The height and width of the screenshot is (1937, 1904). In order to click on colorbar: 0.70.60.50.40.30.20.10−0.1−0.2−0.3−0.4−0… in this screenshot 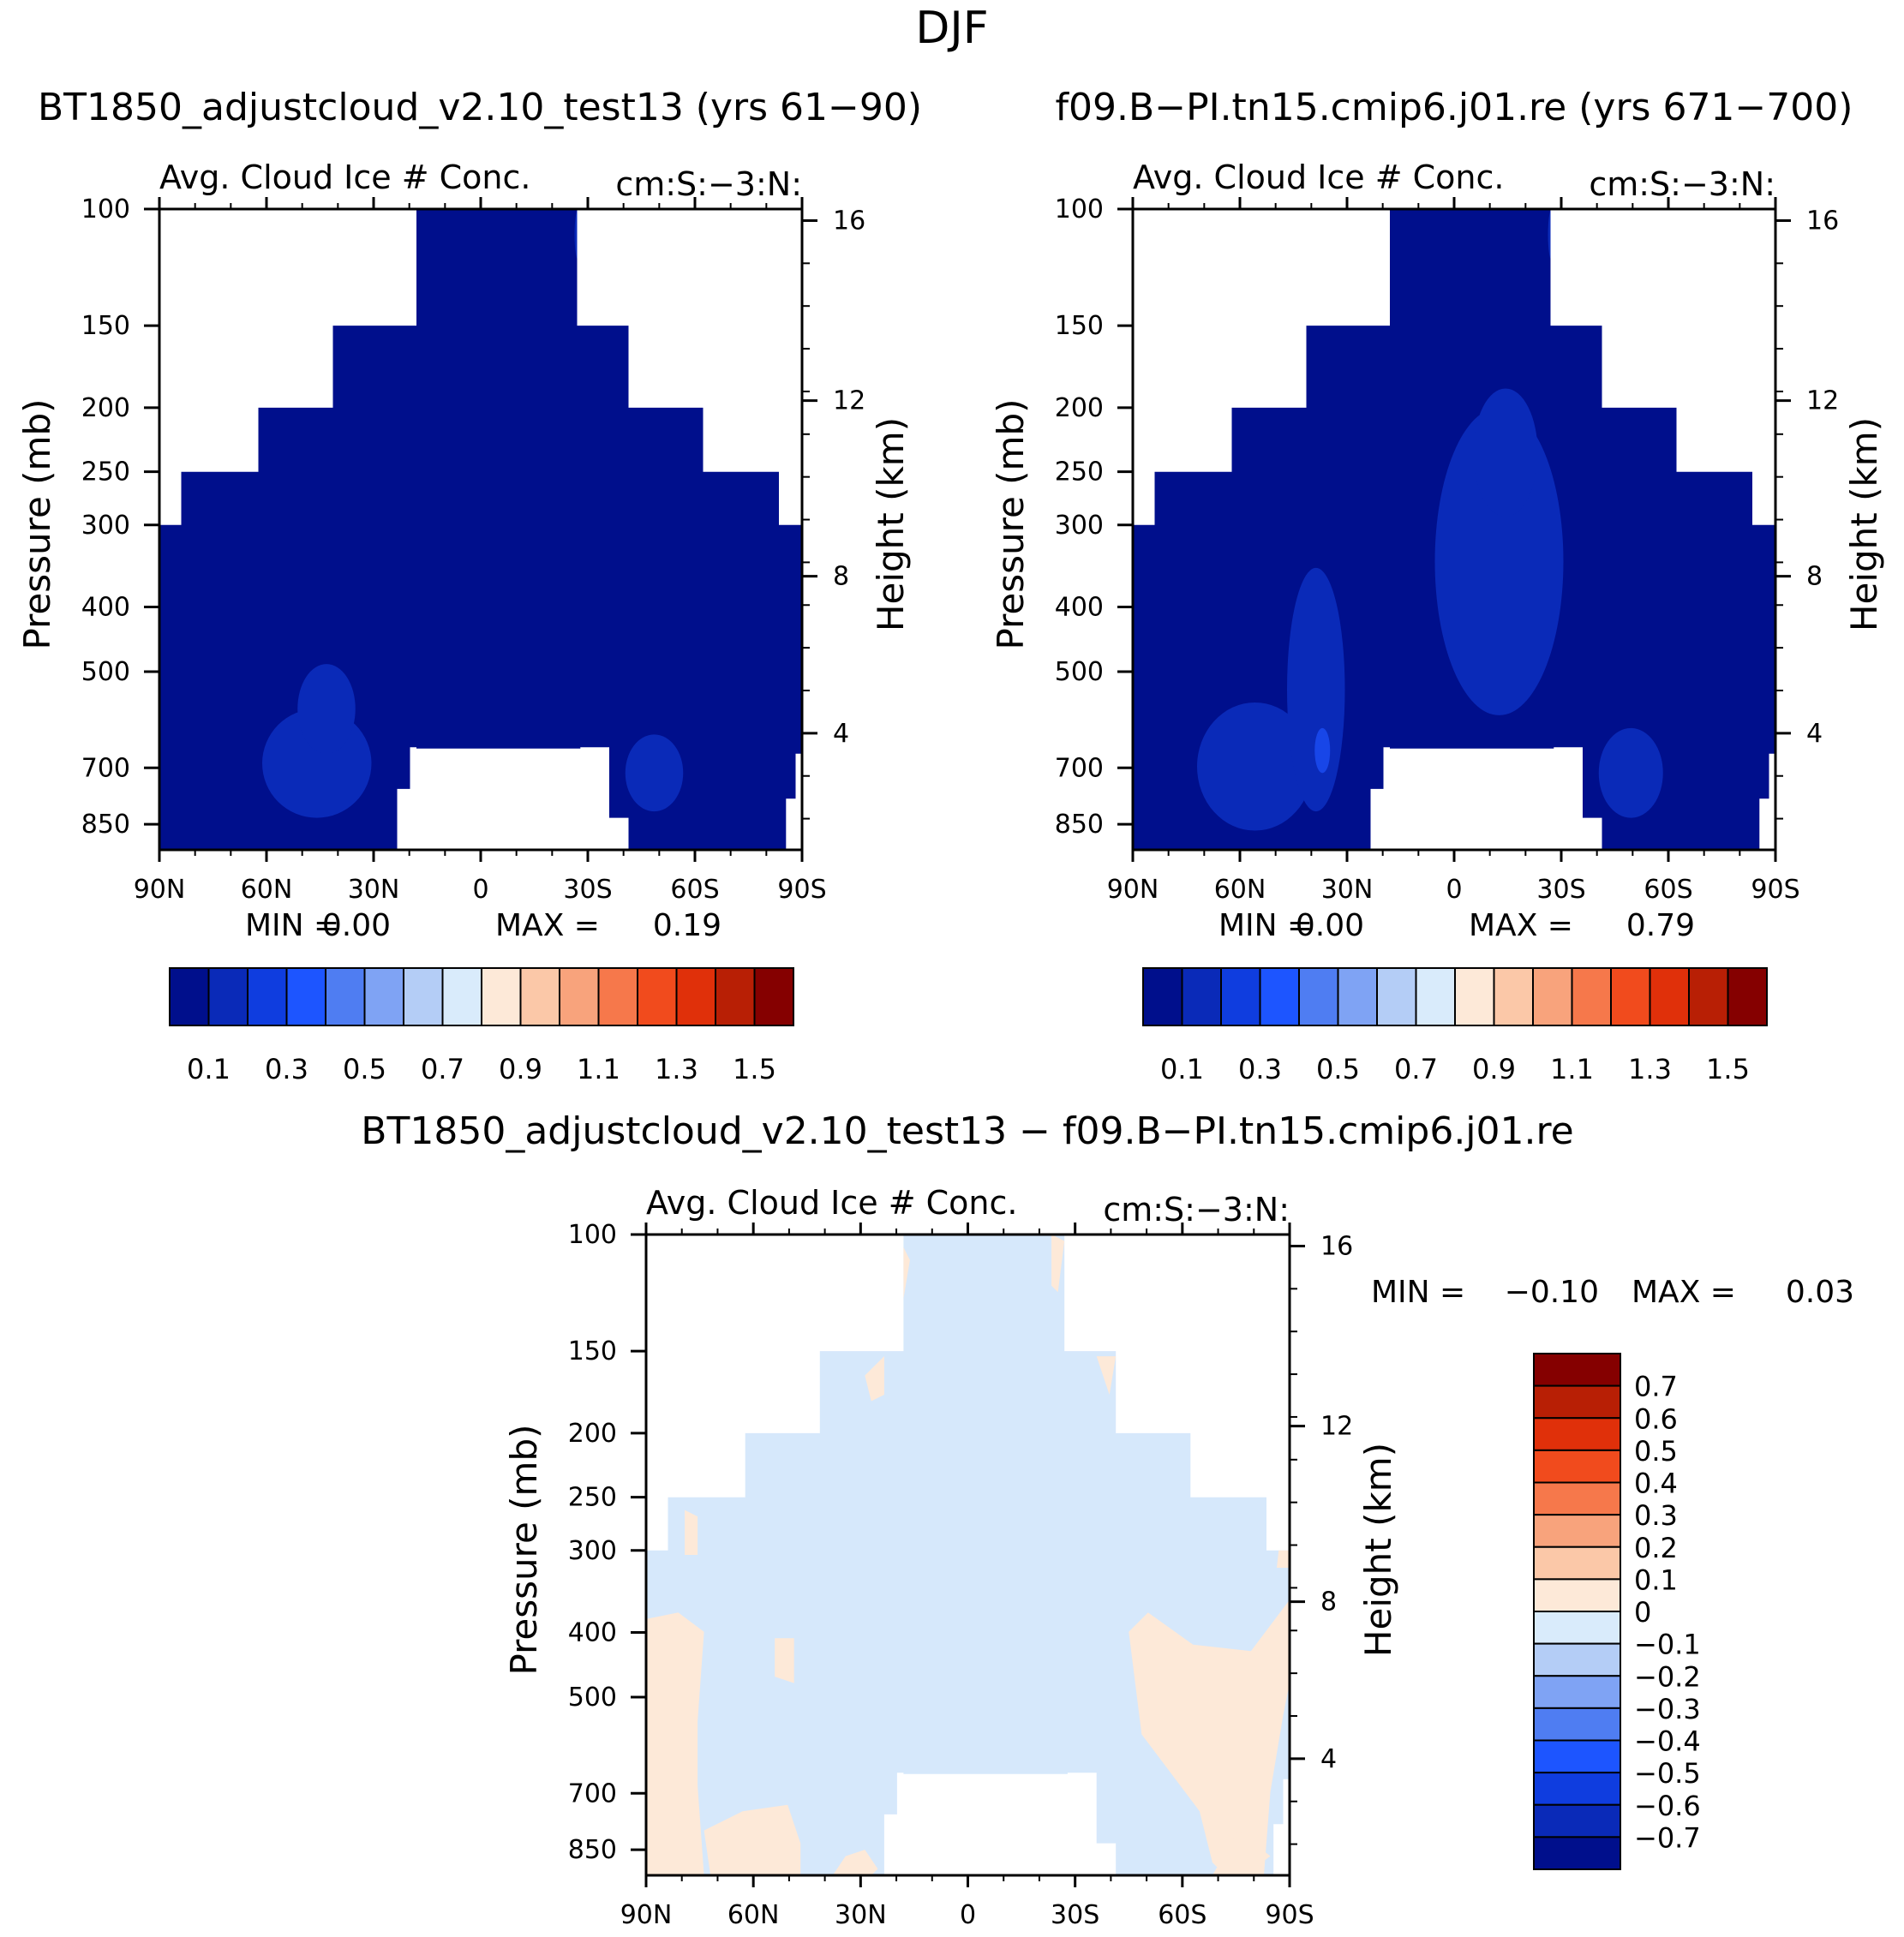, I will do `click(1617, 1612)`.